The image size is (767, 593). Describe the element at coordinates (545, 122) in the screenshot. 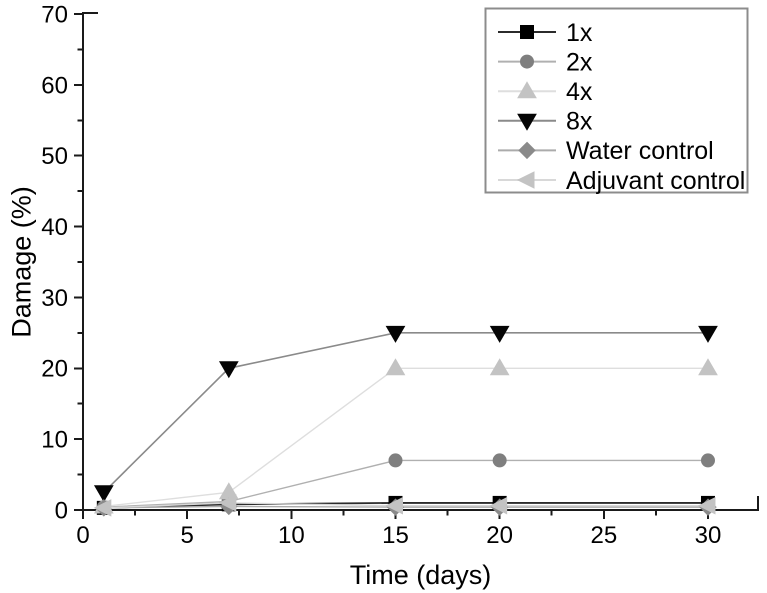

I see `legend-item-8x: 8x` at that location.